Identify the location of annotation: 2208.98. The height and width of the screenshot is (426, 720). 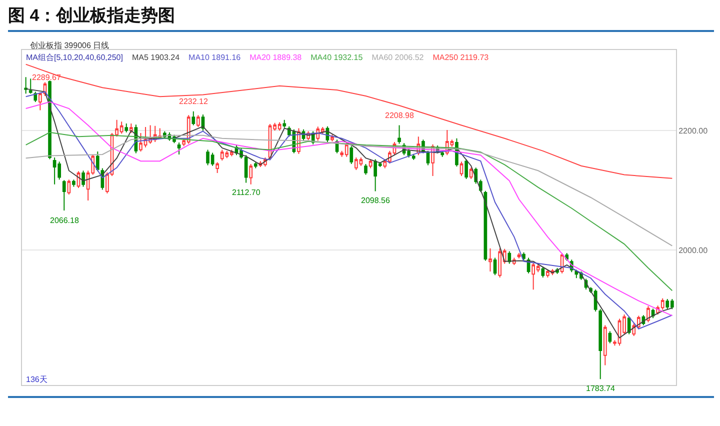
(399, 115).